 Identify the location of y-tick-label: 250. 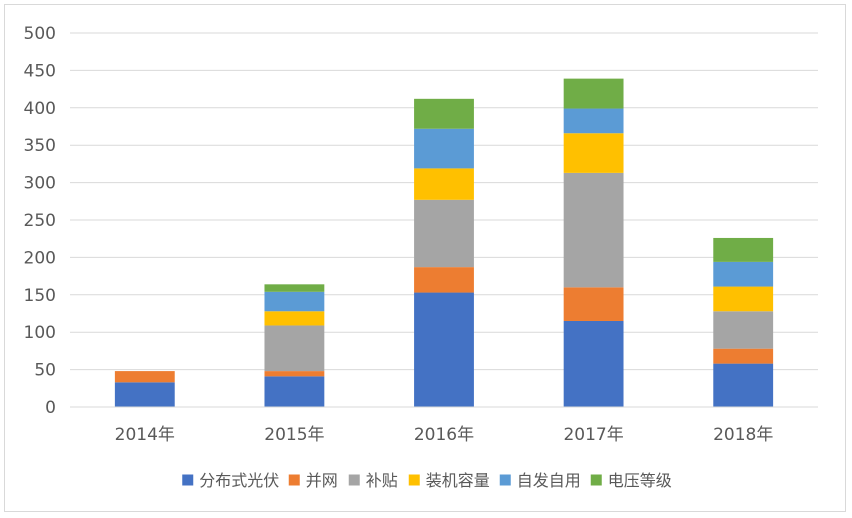
(40, 221).